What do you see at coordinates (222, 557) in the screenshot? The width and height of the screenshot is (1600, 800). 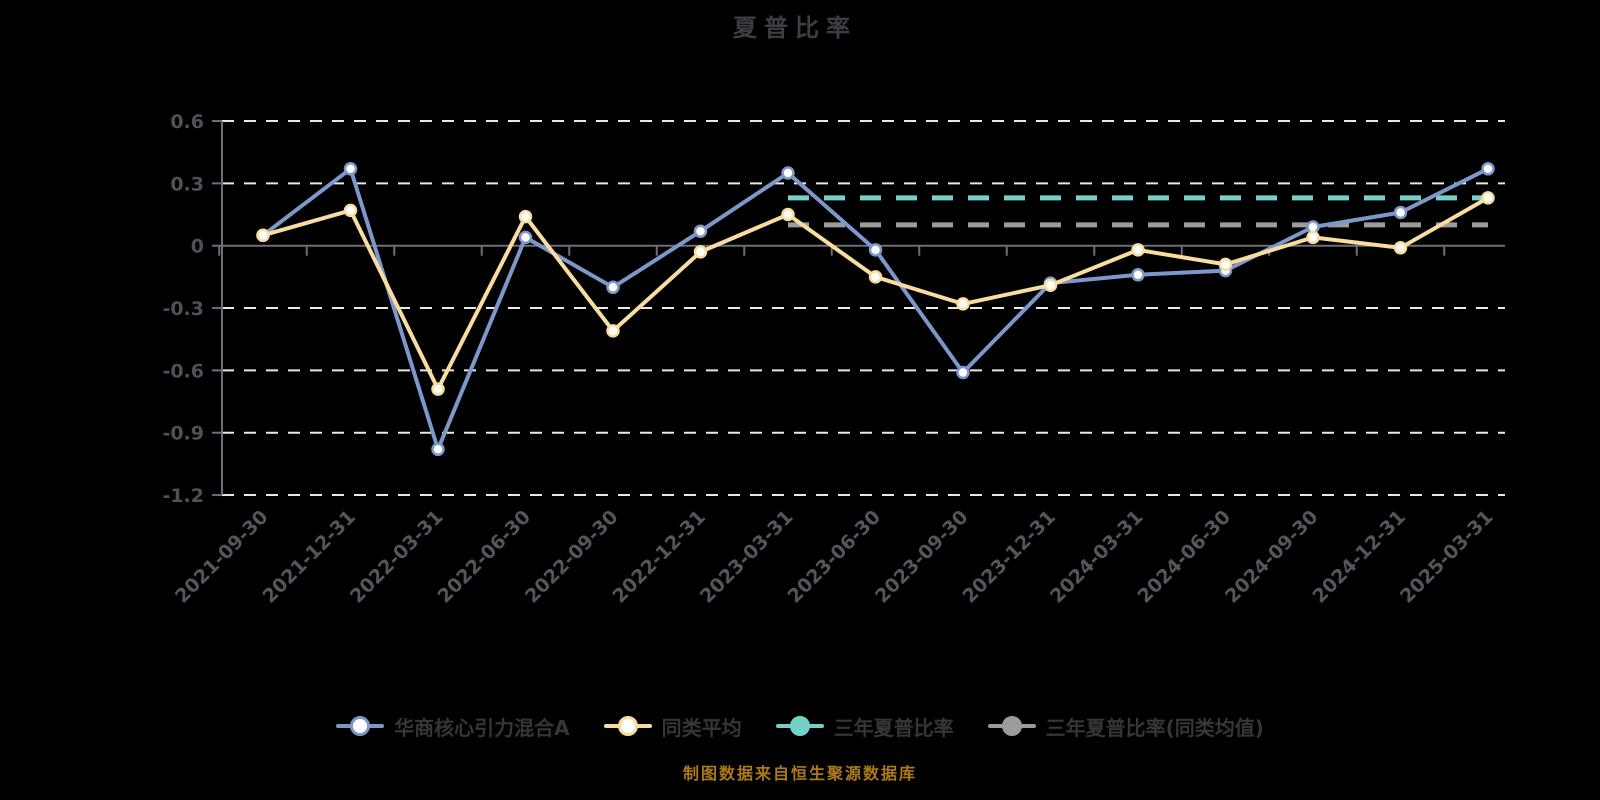 I see `x-tick-label: 2021-09-30` at bounding box center [222, 557].